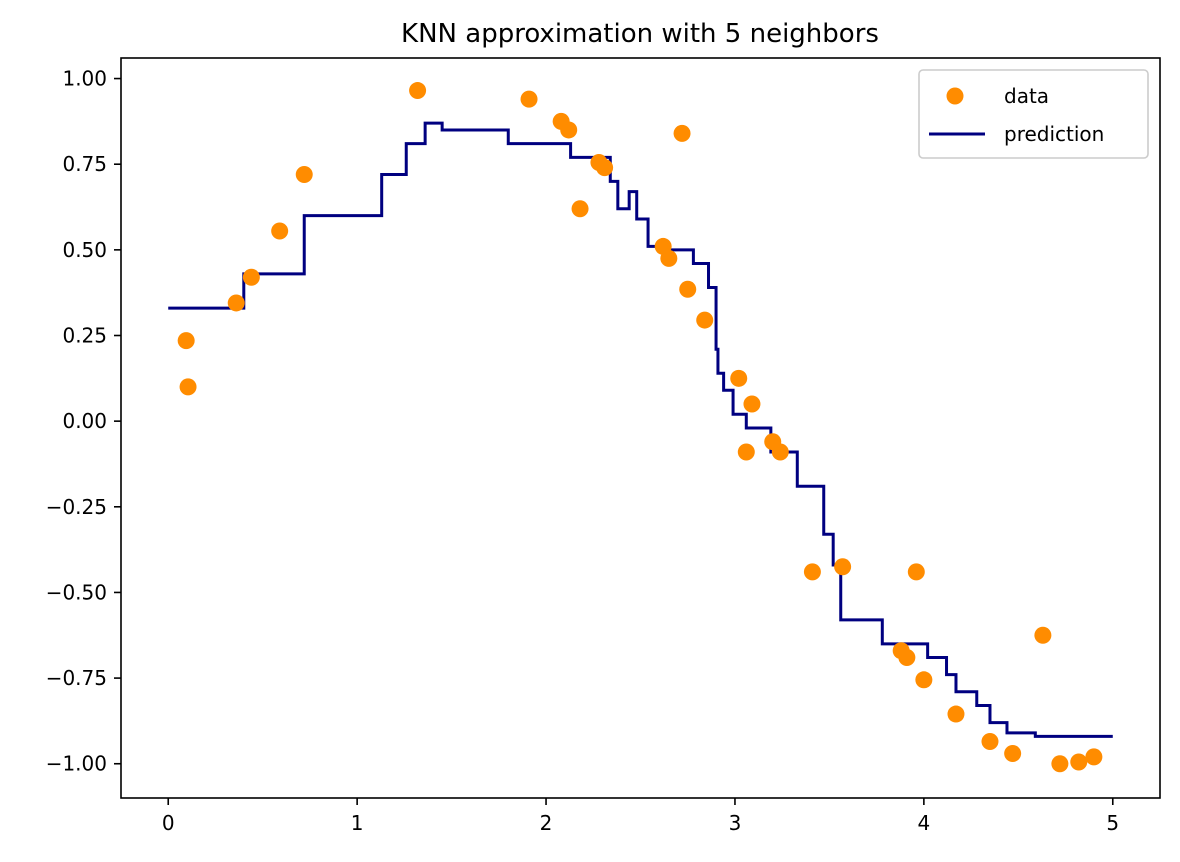  I want to click on y-tick-label-2: 0.50, so click(84, 250).